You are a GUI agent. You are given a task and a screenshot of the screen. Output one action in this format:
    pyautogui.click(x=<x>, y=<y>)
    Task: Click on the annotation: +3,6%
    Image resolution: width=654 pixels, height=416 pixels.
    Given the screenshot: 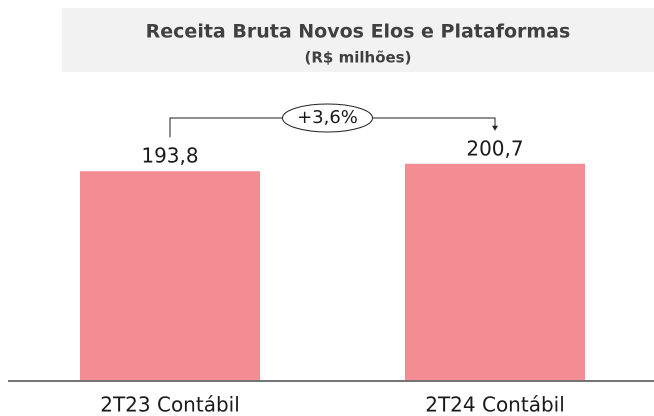 What is the action you would take?
    pyautogui.click(x=327, y=117)
    